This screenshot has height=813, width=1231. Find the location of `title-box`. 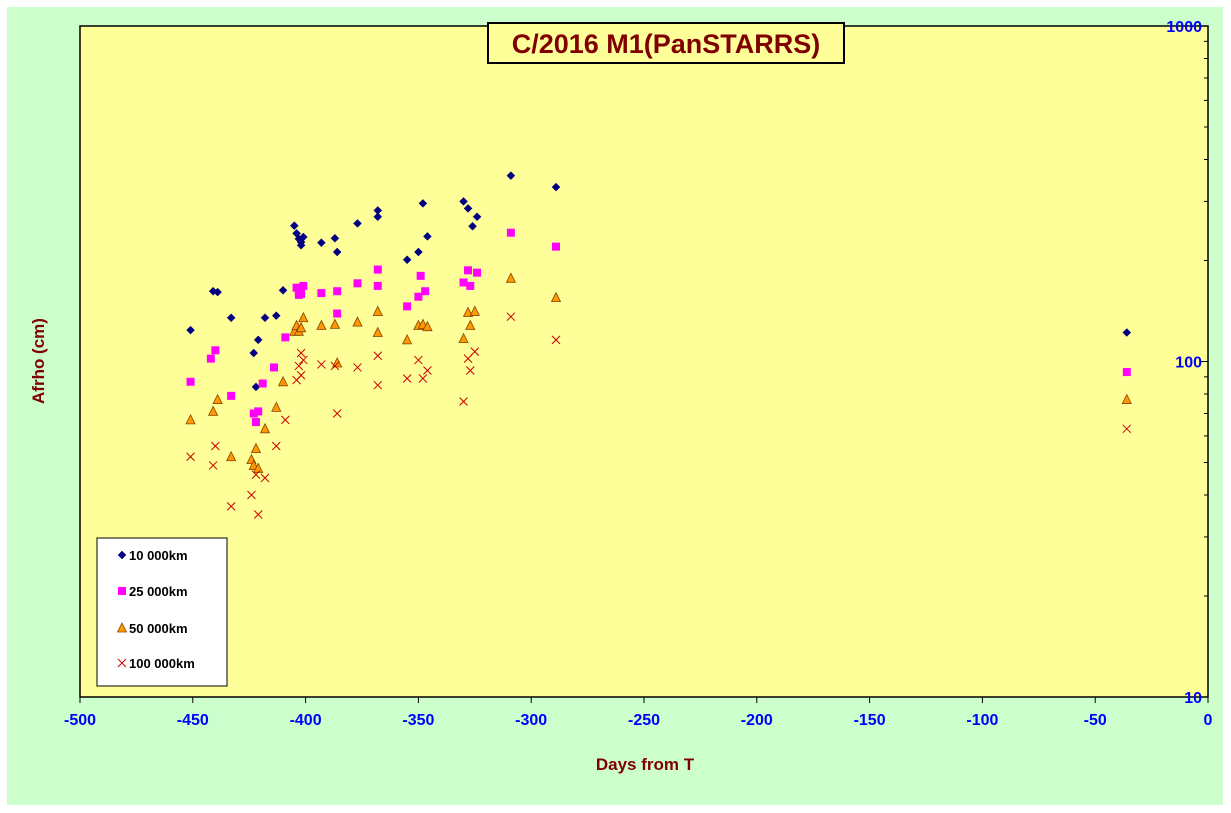

title-box is located at coordinates (666, 43).